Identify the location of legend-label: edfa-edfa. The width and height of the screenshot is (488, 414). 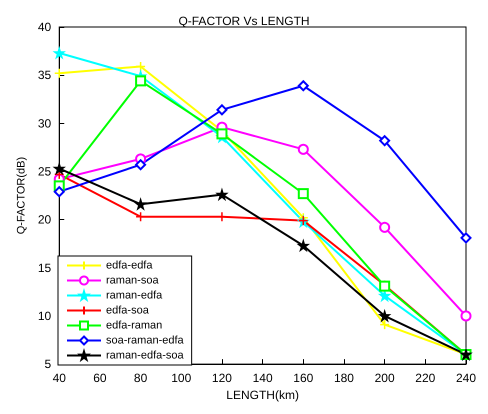
(130, 266).